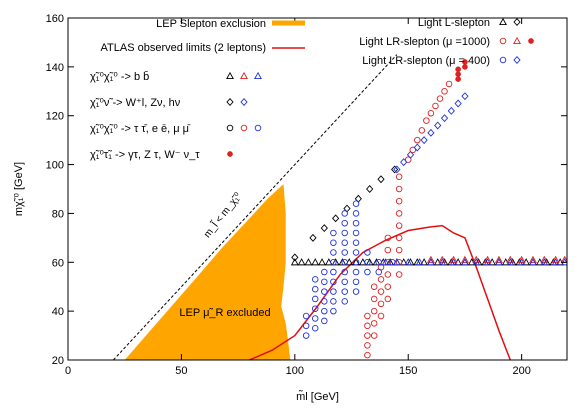 The height and width of the screenshot is (408, 583). Describe the element at coordinates (295, 371) in the screenshot. I see `x-tick-label: 100` at that location.